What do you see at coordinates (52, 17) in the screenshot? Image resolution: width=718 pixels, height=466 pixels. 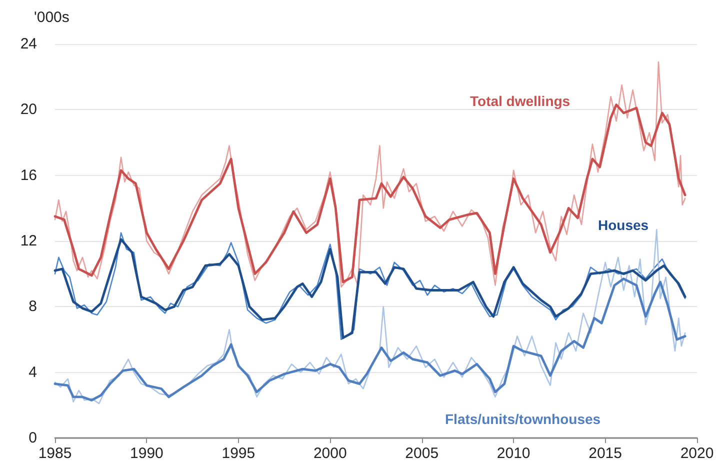 I see `y-axis-title: '000s` at bounding box center [52, 17].